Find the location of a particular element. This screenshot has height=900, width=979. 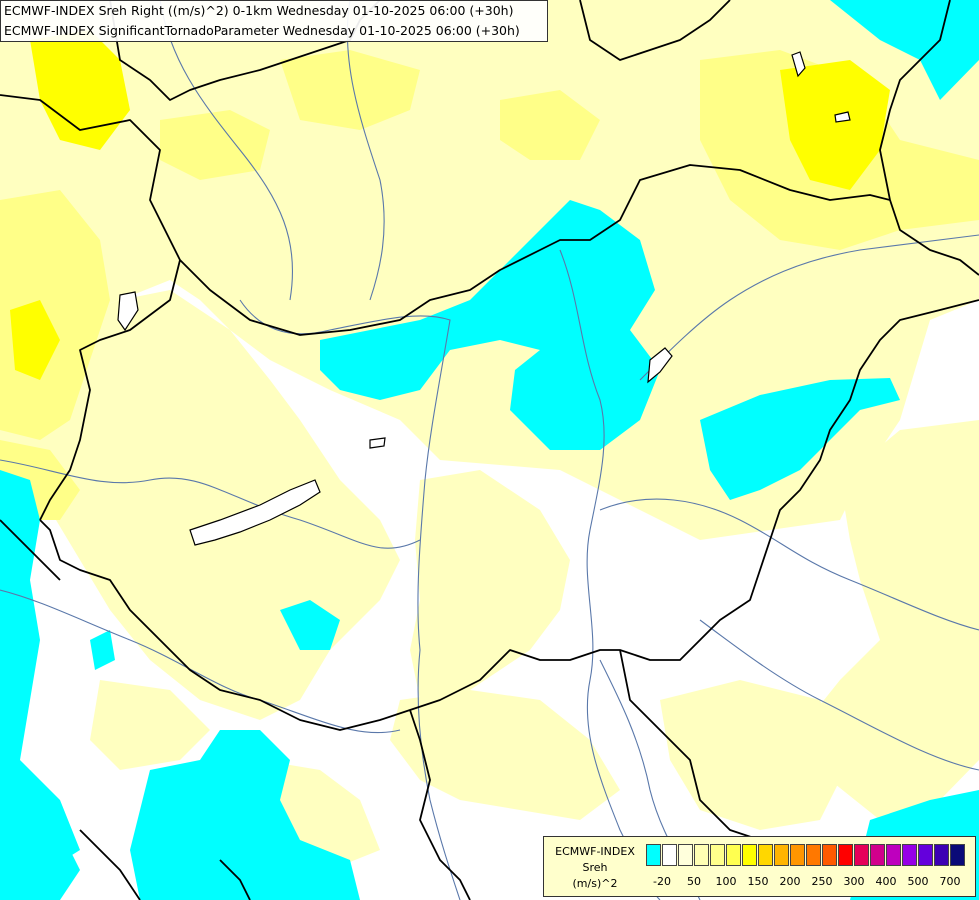

legend-name-line-2: Sreh is located at coordinates (595, 867).